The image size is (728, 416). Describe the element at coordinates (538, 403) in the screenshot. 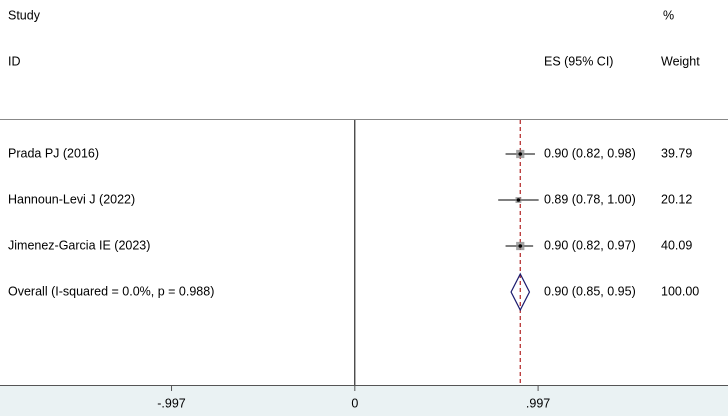

I see `x-tick-label: .997` at that location.